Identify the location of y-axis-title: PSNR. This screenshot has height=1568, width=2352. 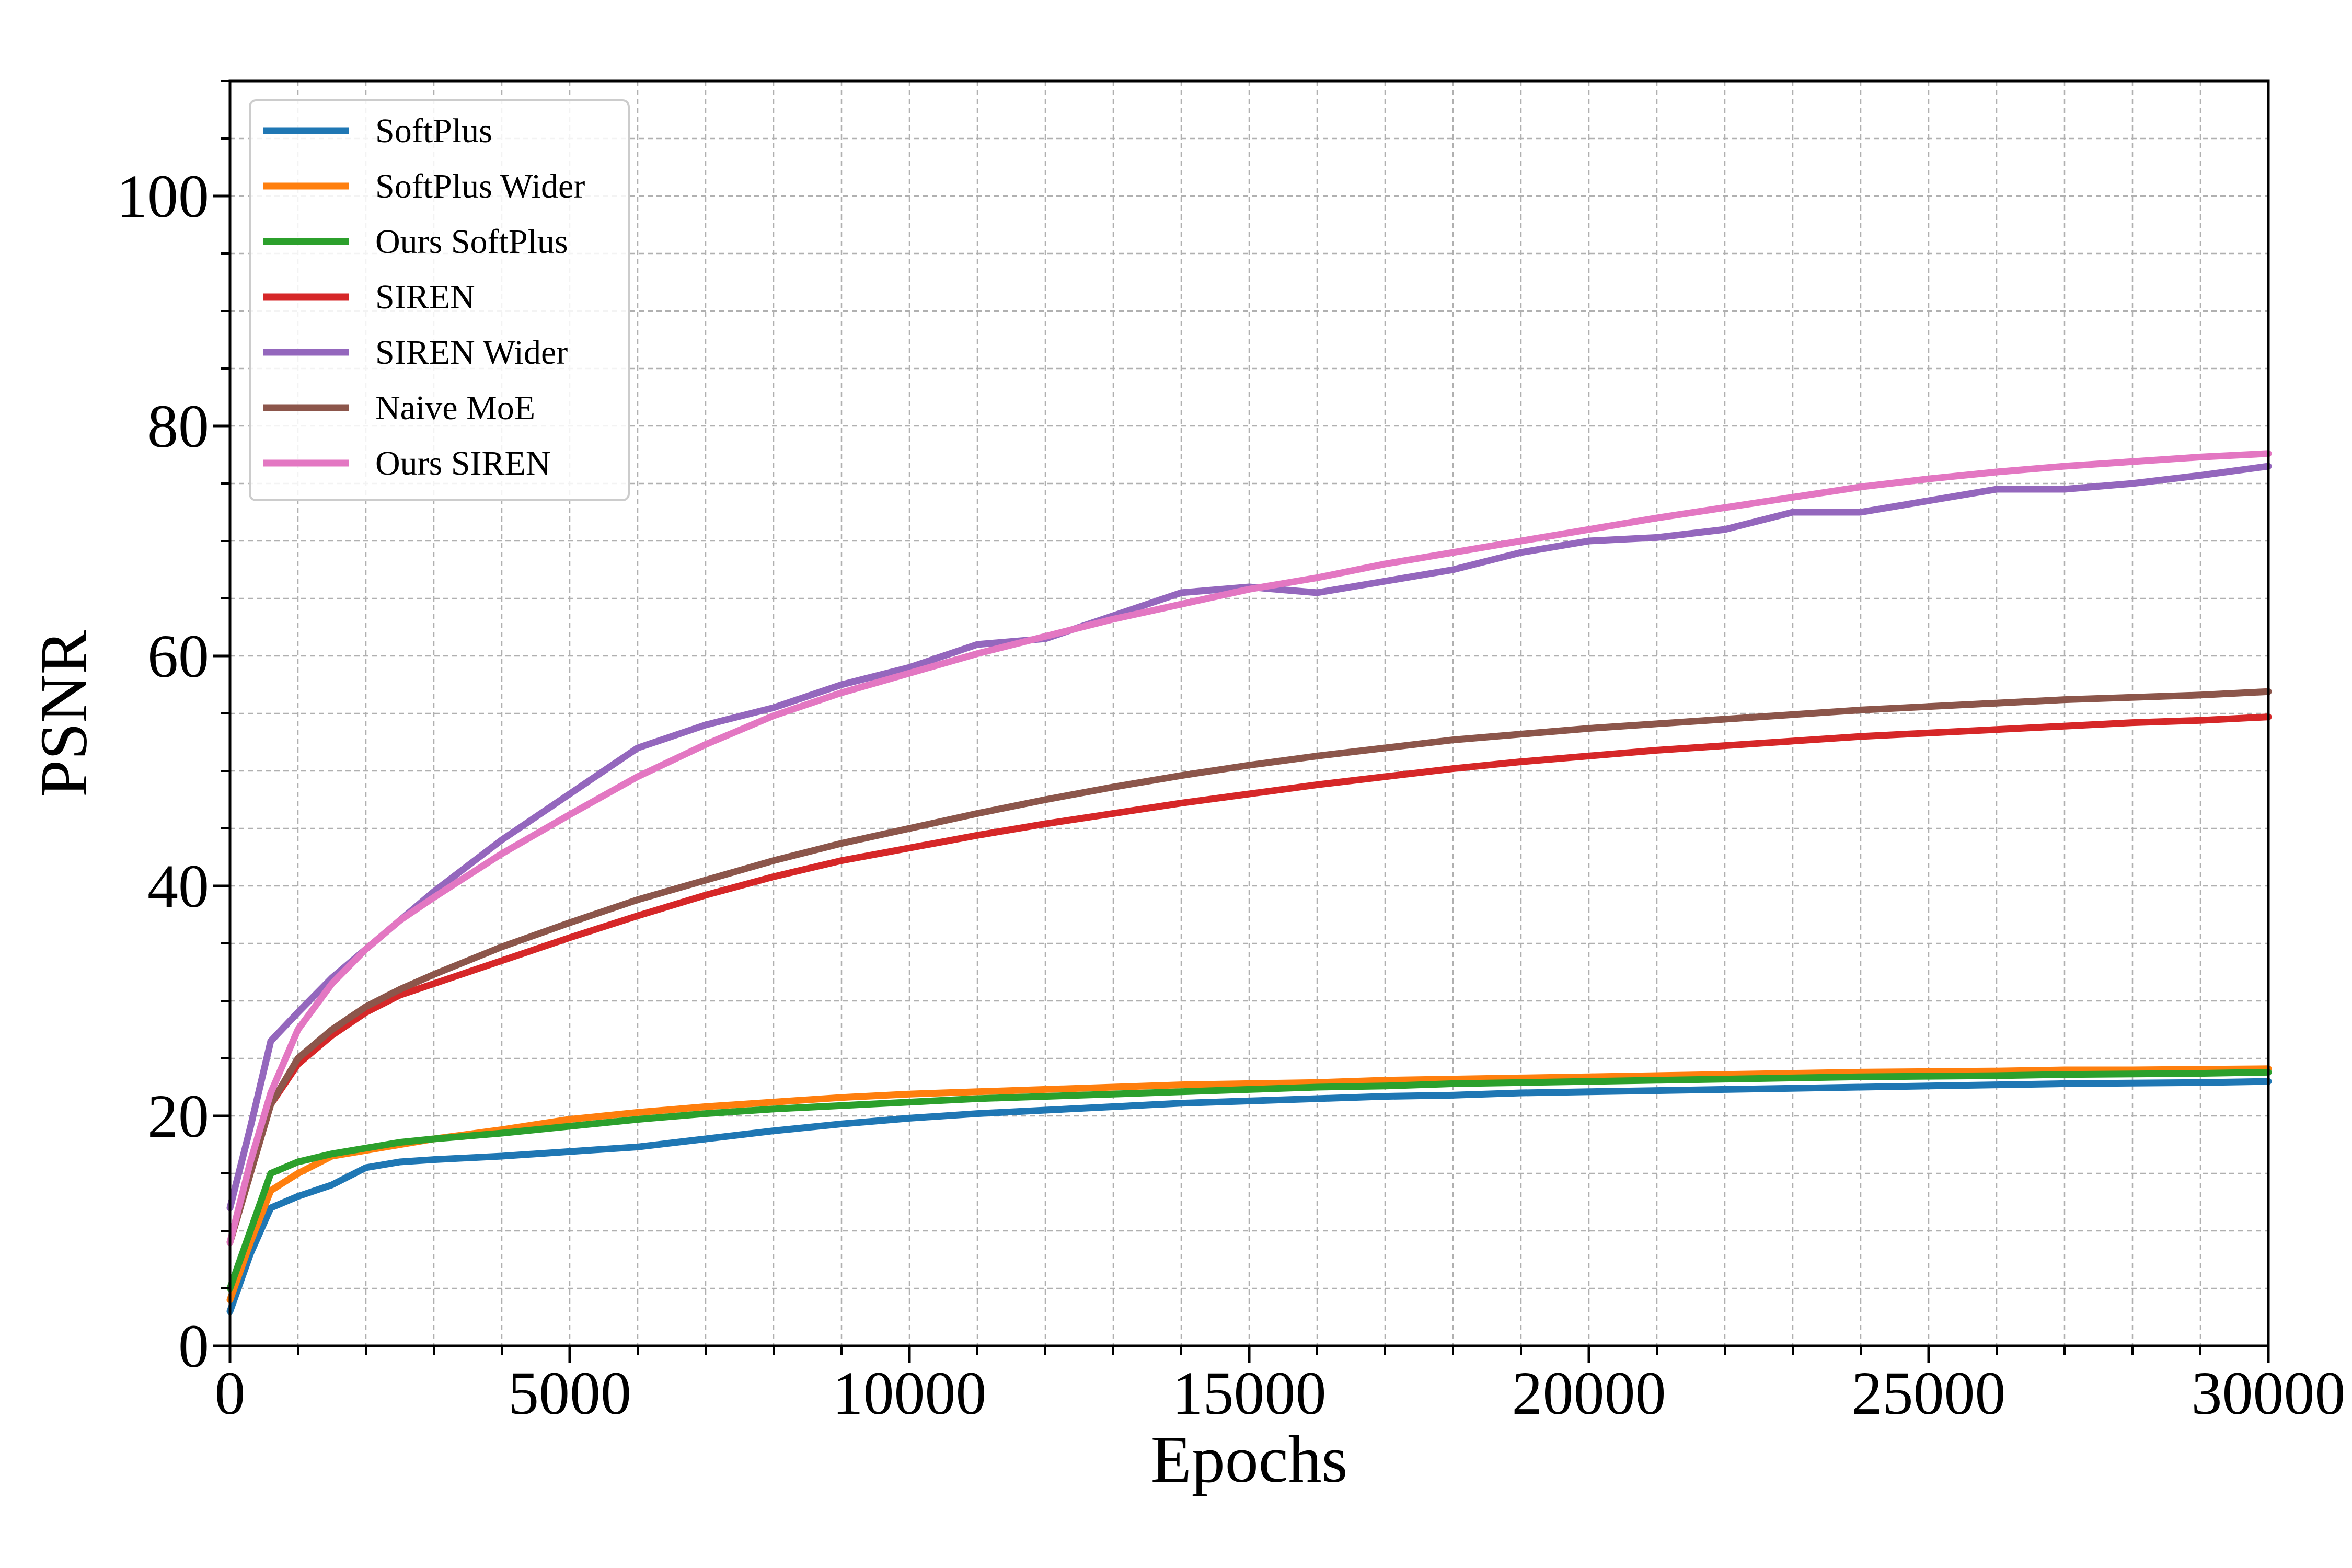
(64, 713).